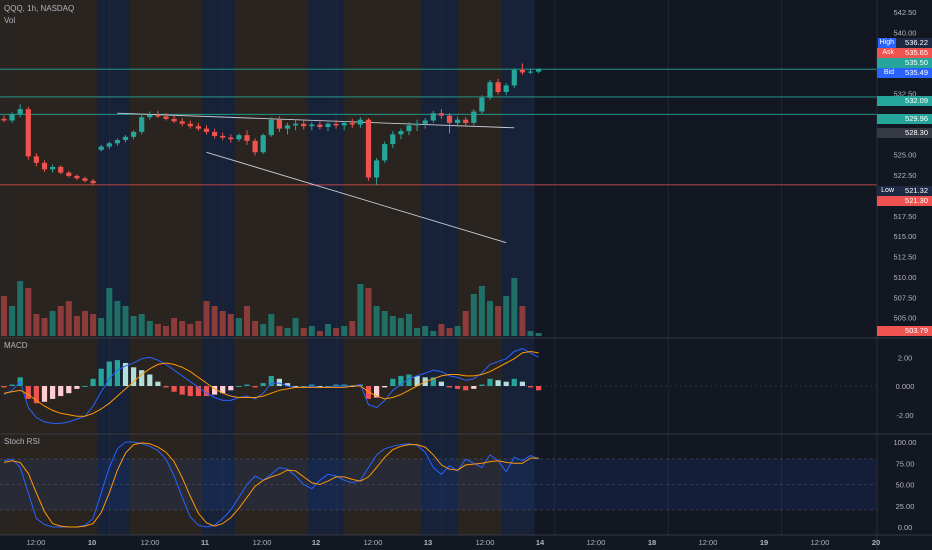 The height and width of the screenshot is (550, 932). I want to click on price-label: 535.65 Ask, so click(904, 53).